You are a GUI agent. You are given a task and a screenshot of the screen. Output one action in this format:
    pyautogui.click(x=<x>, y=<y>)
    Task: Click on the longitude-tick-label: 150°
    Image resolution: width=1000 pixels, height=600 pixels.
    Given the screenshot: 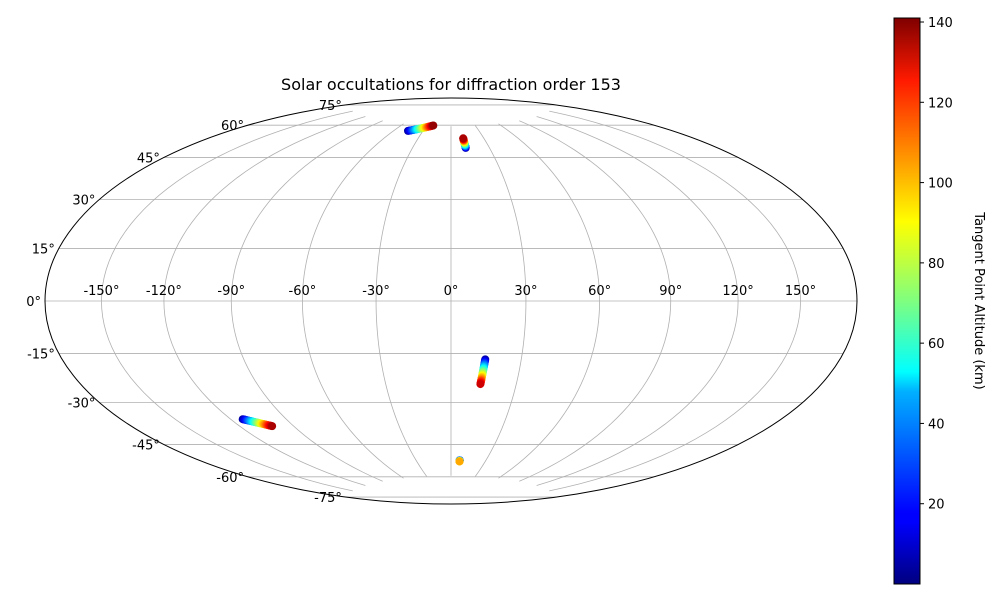 What is the action you would take?
    pyautogui.click(x=800, y=291)
    